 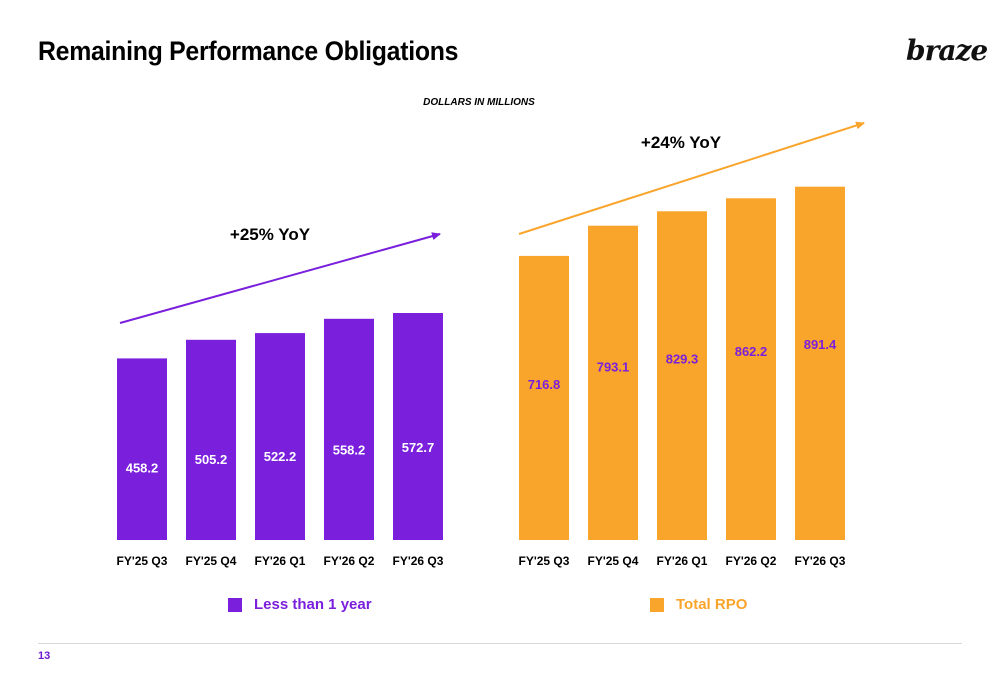 What do you see at coordinates (682, 561) in the screenshot?
I see `total-rpo-tick-label-fy-26-q1: FY'26 Q1` at bounding box center [682, 561].